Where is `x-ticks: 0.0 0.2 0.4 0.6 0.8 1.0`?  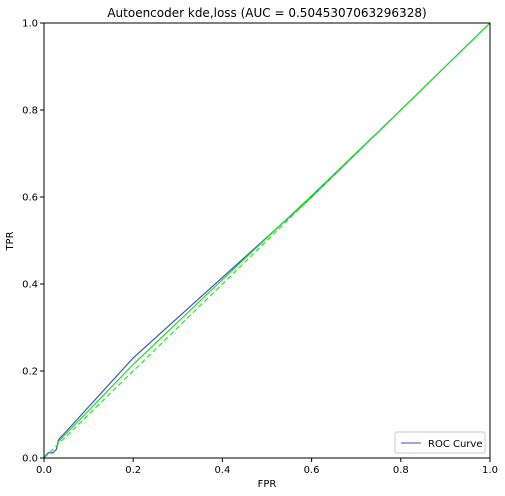 x-ticks: 0.0 0.2 0.4 0.6 0.8 1.0 is located at coordinates (267, 467).